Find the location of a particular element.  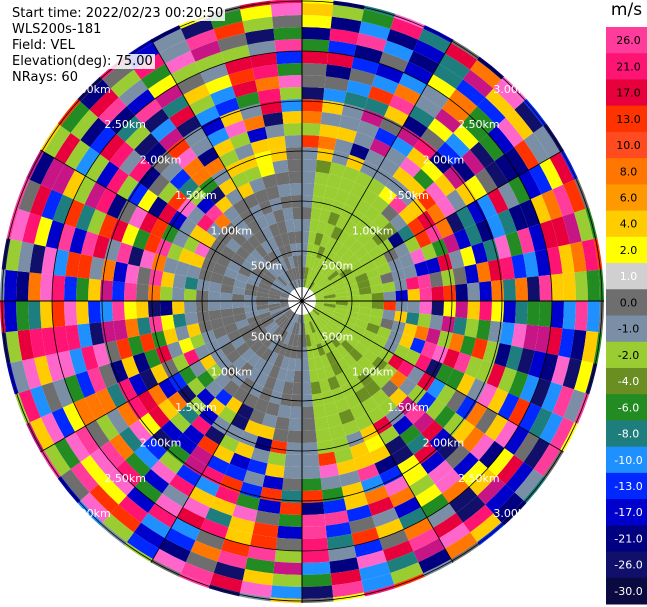

colorbar-tick-label: 4.0 is located at coordinates (629, 224).